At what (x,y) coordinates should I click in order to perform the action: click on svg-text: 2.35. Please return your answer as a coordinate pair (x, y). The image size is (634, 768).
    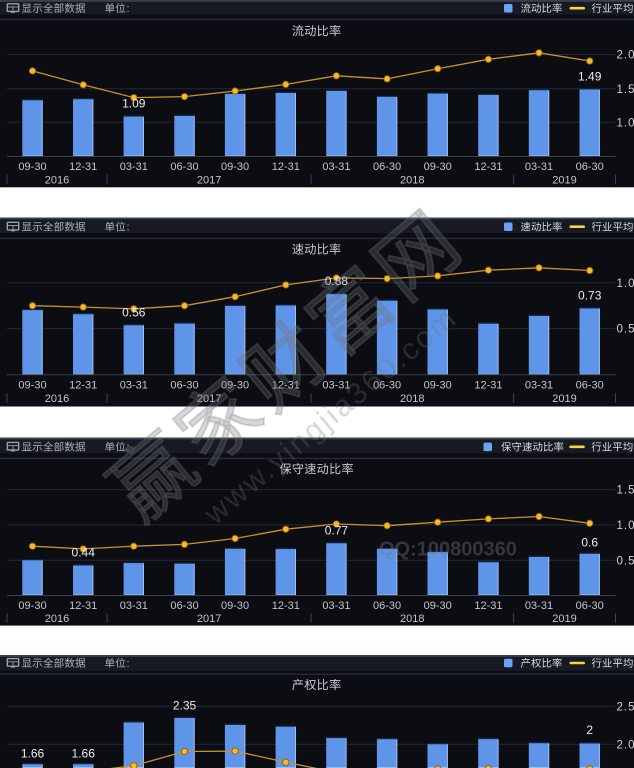
    Looking at the image, I should click on (185, 706).